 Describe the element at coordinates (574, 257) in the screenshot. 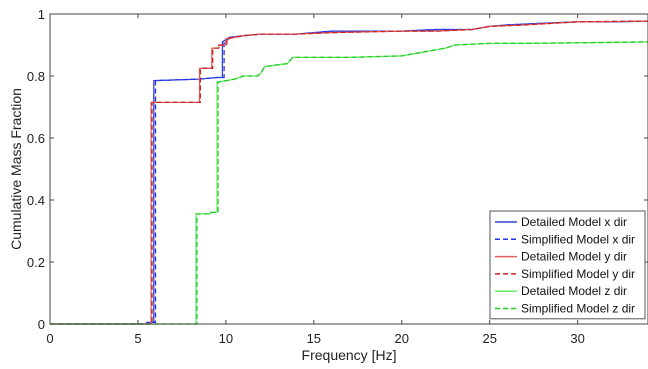

I see `legend-label: Detailed Model y dir` at that location.